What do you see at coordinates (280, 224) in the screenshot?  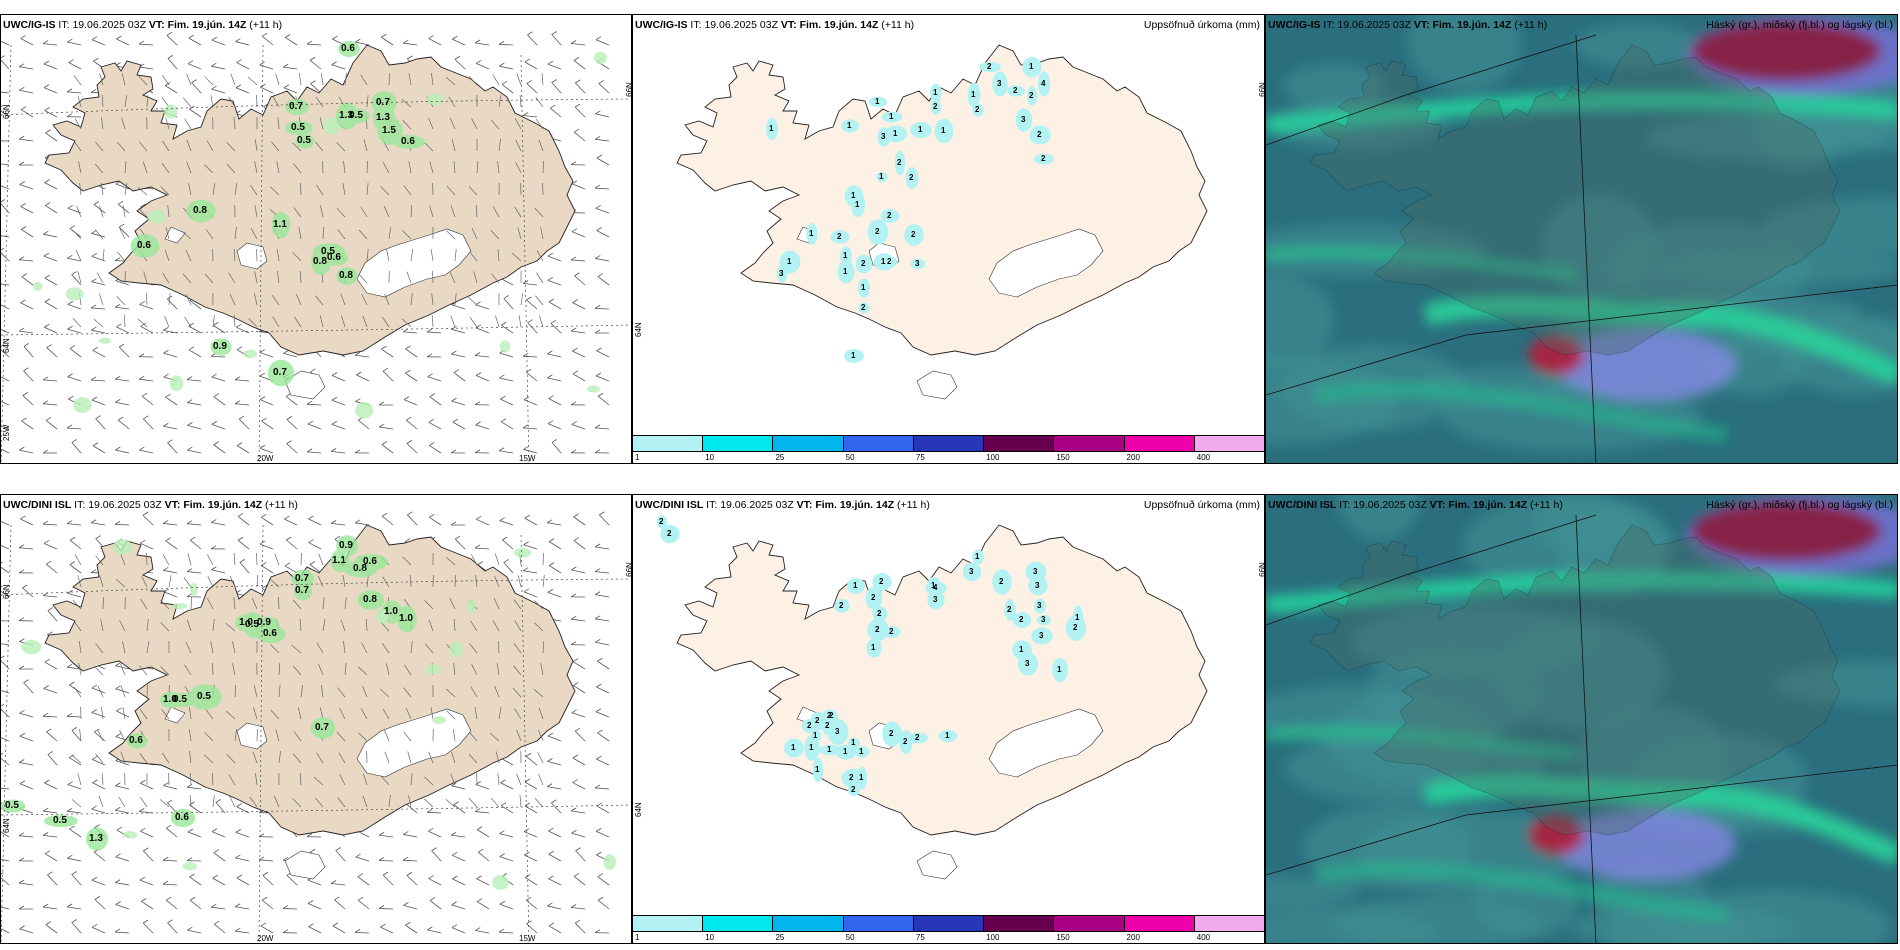 I see `precip-value: 1.1` at bounding box center [280, 224].